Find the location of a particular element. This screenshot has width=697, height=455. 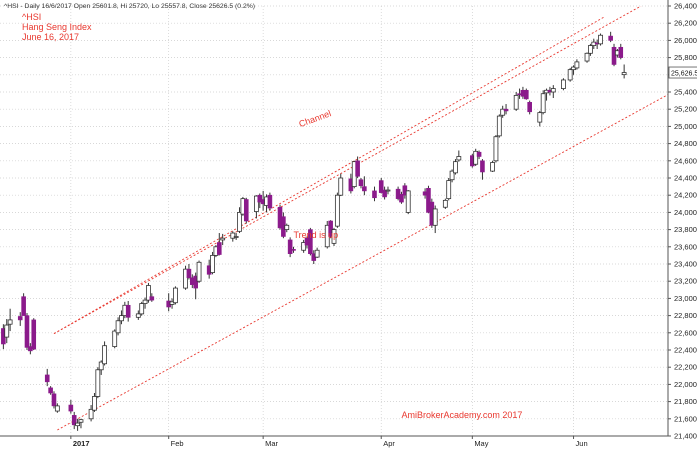

y-tick-label: 24,200 is located at coordinates (685, 195).